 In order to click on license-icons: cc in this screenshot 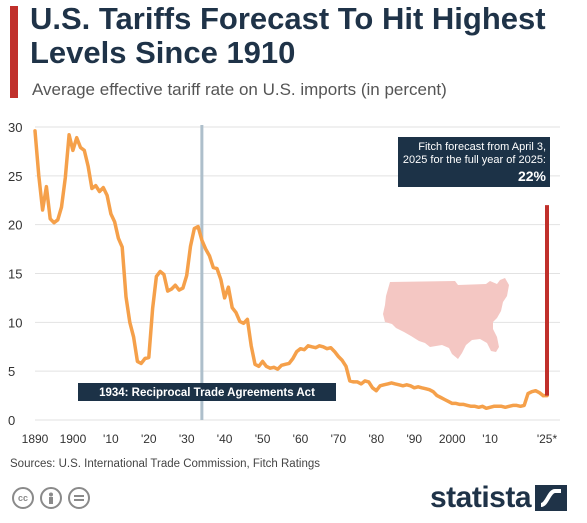, I will do `click(51, 498)`.